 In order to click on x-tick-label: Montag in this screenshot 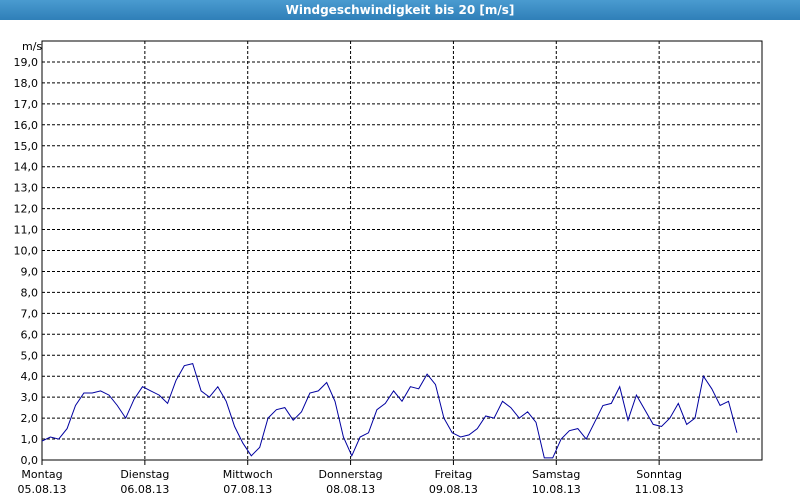, I will do `click(41, 474)`.